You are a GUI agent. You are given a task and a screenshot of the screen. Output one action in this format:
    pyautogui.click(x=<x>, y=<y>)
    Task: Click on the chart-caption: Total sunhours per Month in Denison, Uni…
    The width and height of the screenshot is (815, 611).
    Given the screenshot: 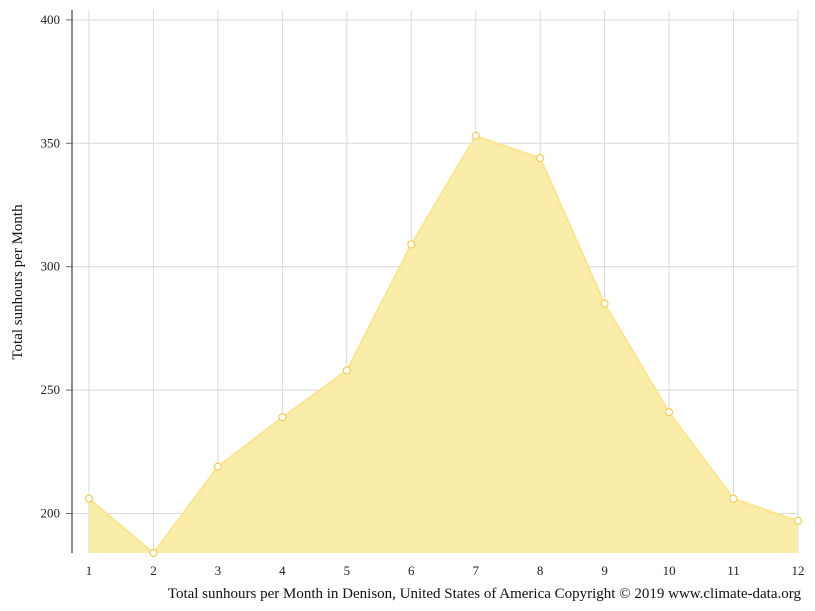 What is the action you would take?
    pyautogui.click(x=485, y=594)
    